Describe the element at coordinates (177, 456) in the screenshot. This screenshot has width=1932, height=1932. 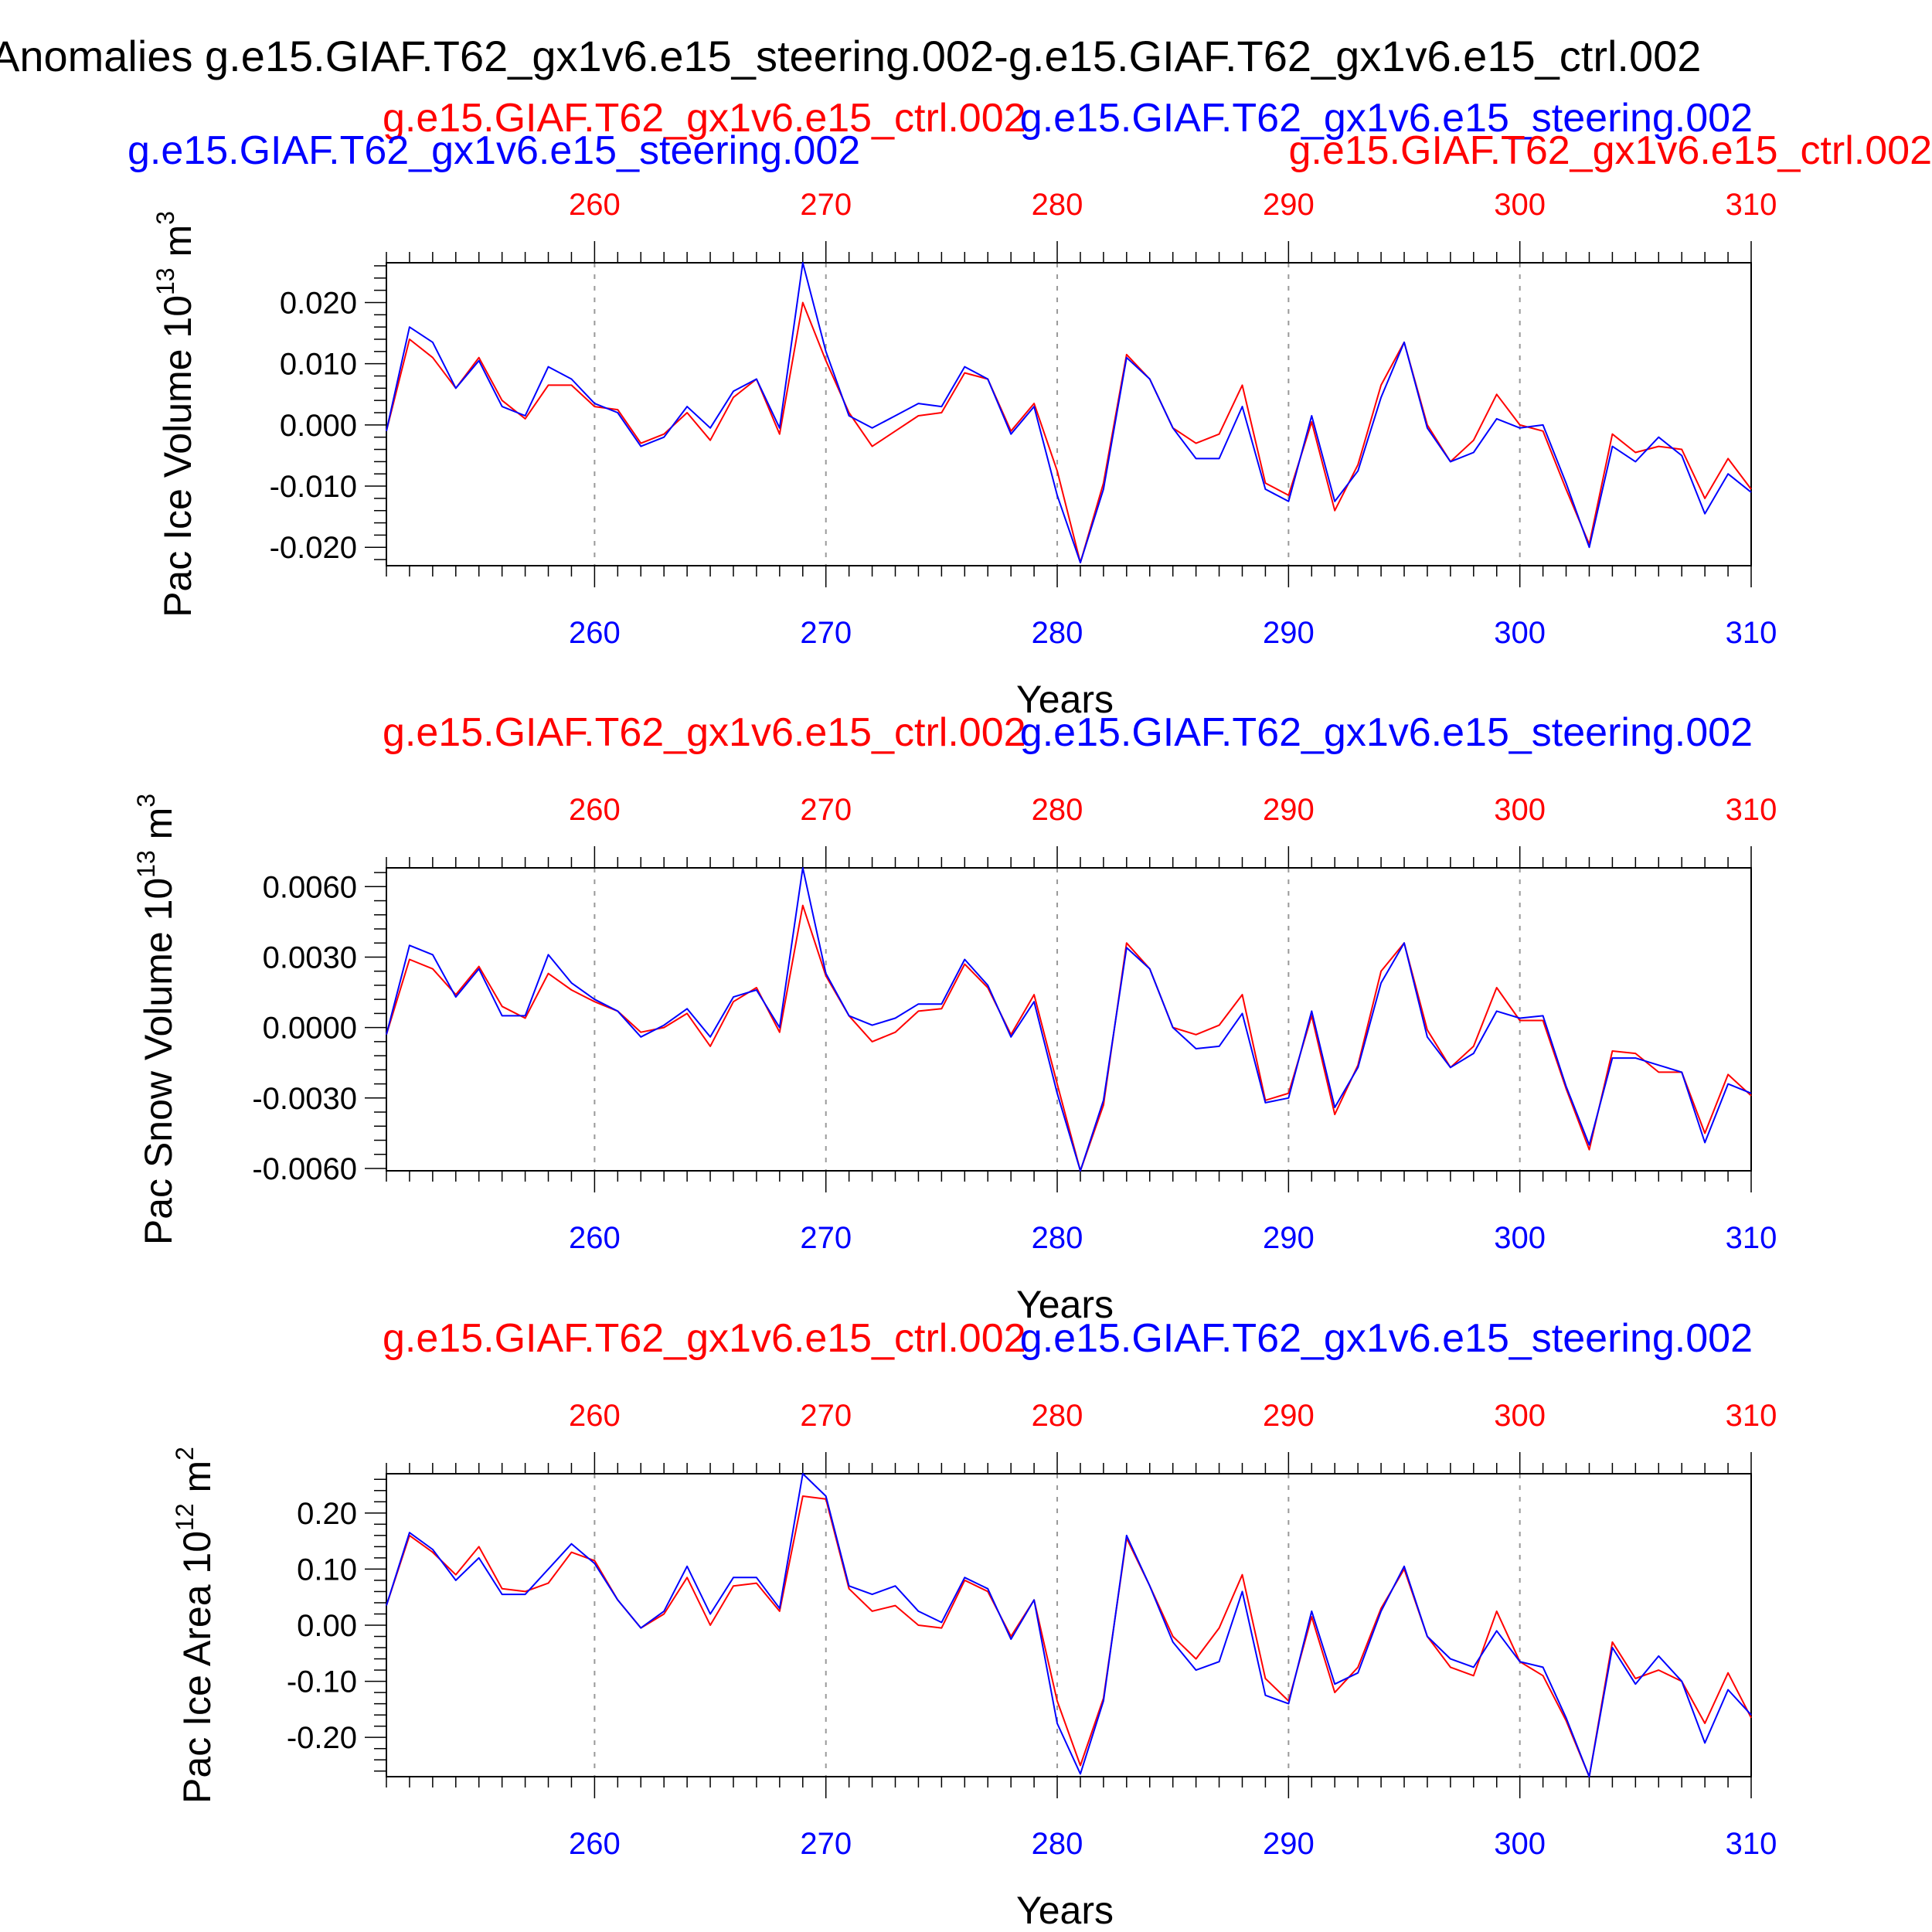
I see `y-axis-title-base: Pac Ice Volume 10` at that location.